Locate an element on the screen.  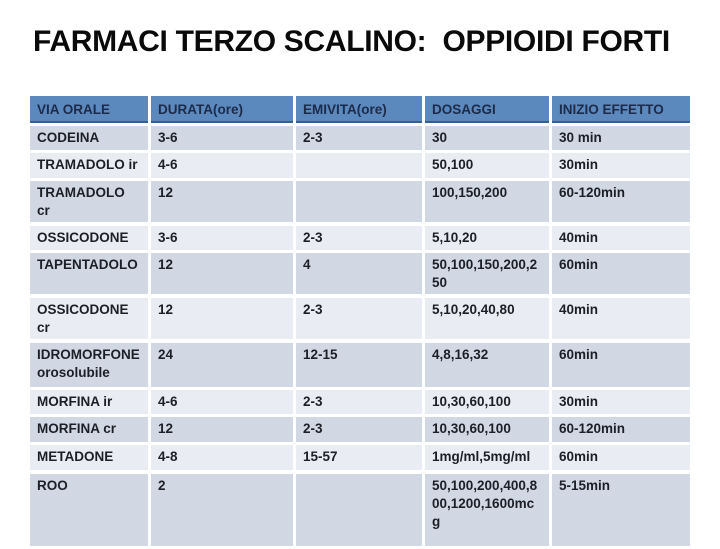
cell-dosaggi: 50,100,200,400,800,1200,1600mcg is located at coordinates (487, 510).